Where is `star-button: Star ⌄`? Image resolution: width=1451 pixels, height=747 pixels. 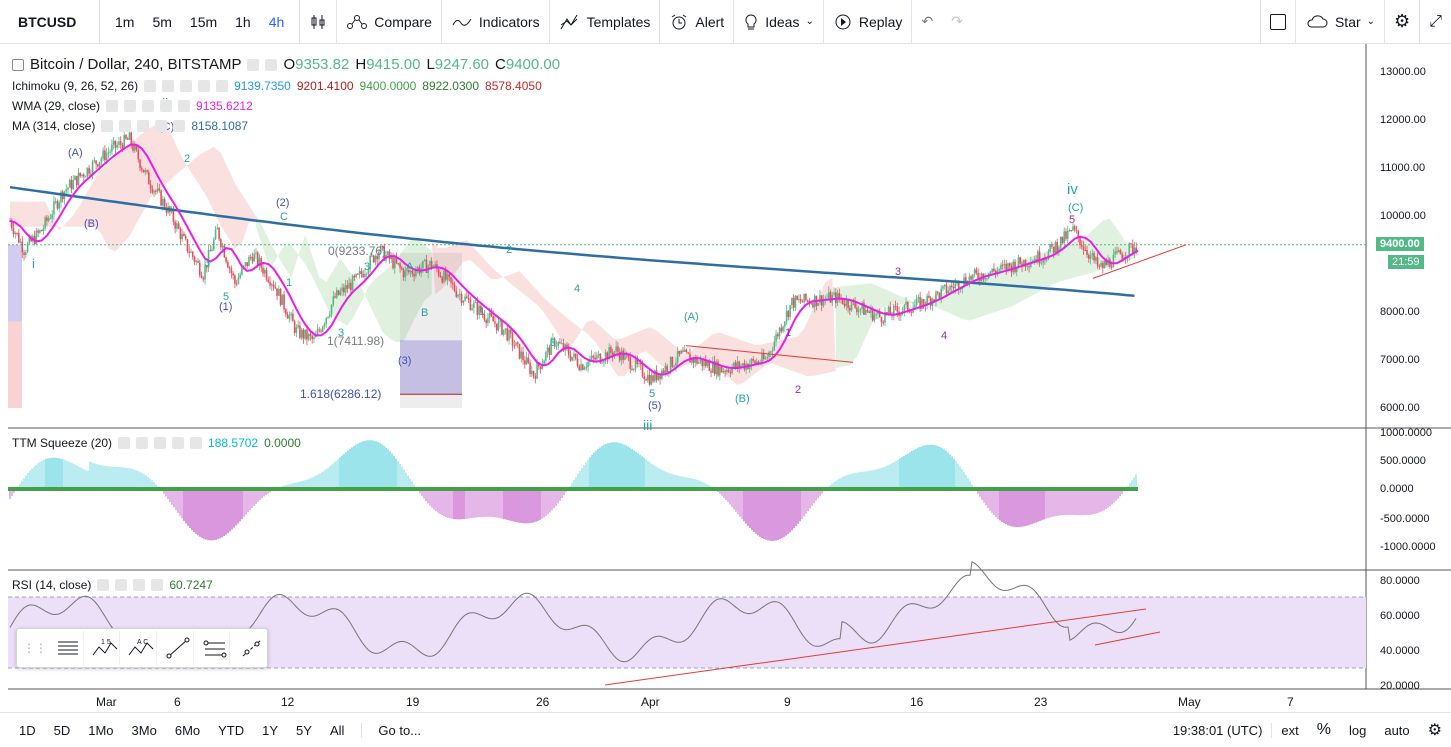
star-button: Star ⌄ is located at coordinates (1341, 22).